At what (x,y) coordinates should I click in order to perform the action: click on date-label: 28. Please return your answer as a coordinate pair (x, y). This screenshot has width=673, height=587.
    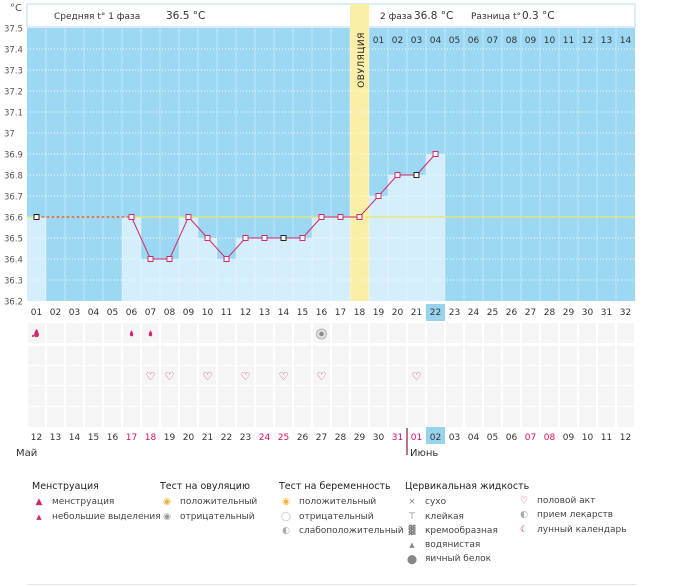
    Looking at the image, I should click on (341, 438).